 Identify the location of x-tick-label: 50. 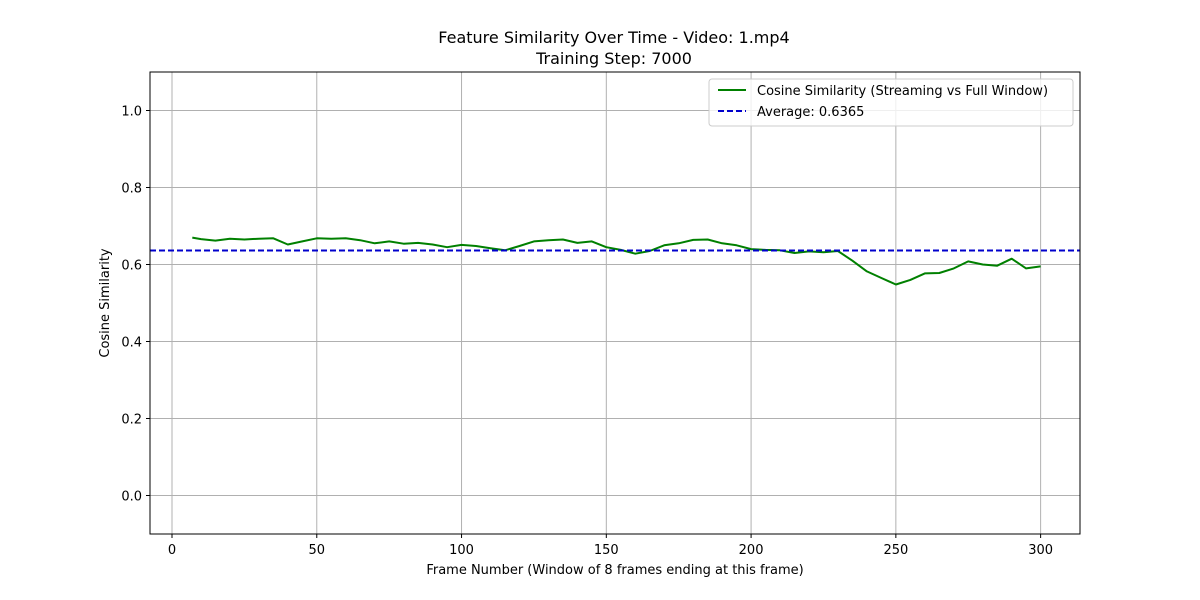
(317, 550).